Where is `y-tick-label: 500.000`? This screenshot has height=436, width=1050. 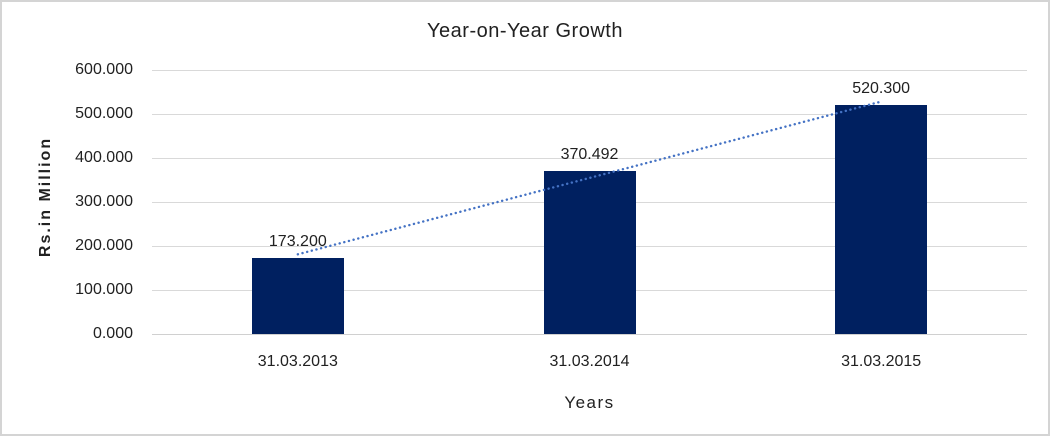 y-tick-label: 500.000 is located at coordinates (104, 113).